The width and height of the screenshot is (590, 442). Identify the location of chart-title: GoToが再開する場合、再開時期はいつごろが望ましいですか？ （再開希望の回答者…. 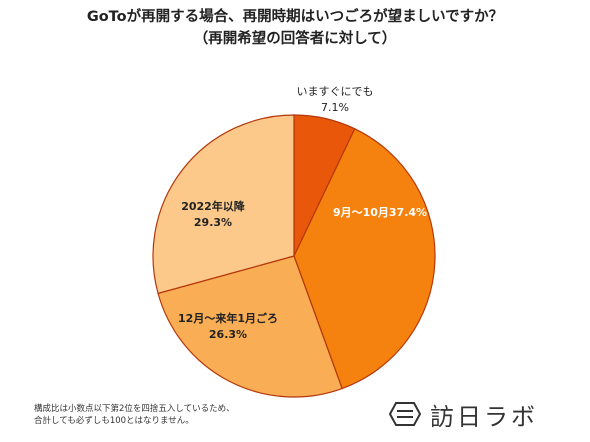
(295, 28).